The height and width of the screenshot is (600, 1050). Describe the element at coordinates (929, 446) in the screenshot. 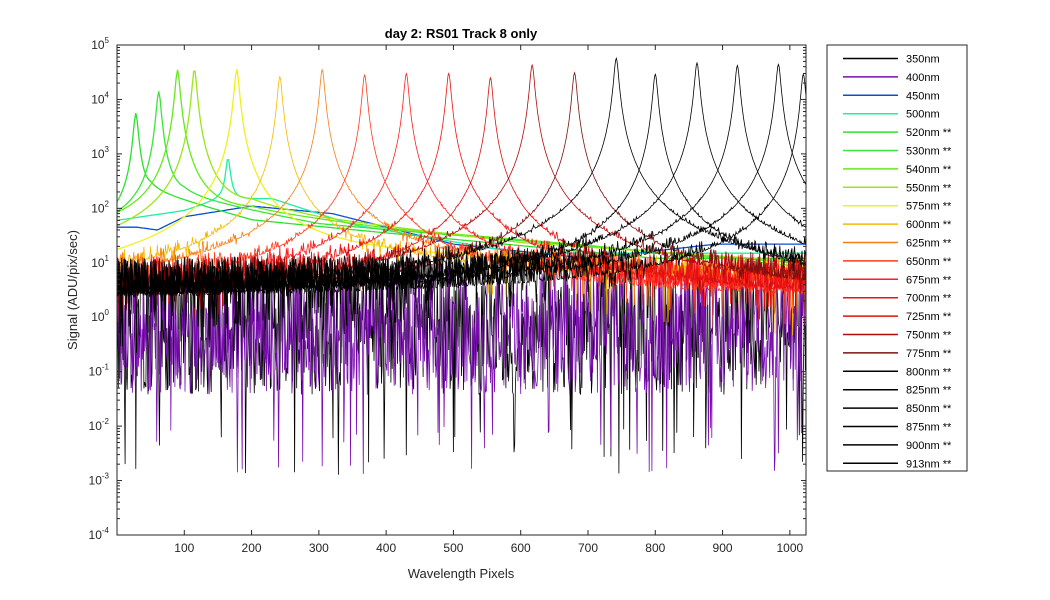

I see `legend-entry: 900nm **` at that location.